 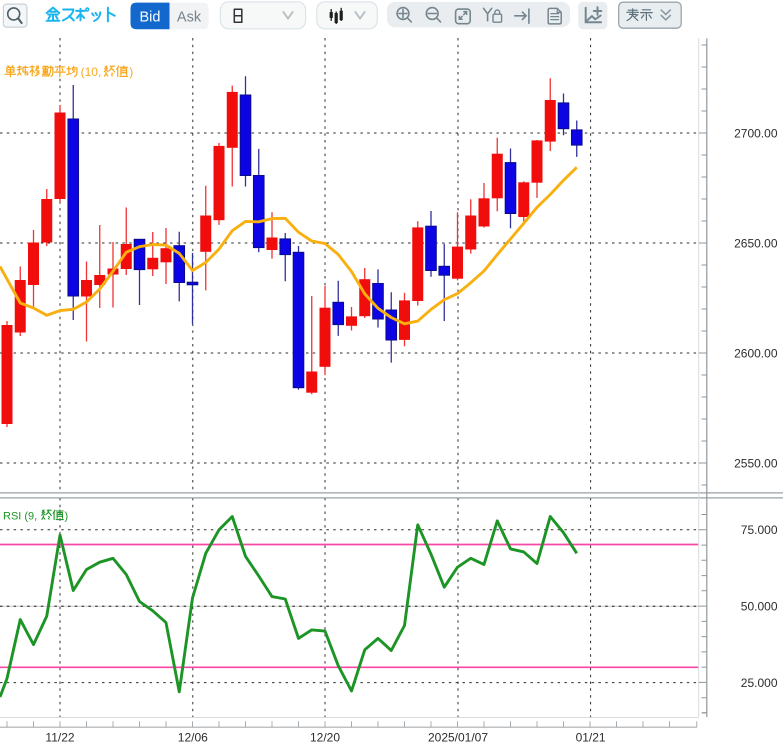 What do you see at coordinates (193, 738) in the screenshot?
I see `svg-text: 12/06` at bounding box center [193, 738].